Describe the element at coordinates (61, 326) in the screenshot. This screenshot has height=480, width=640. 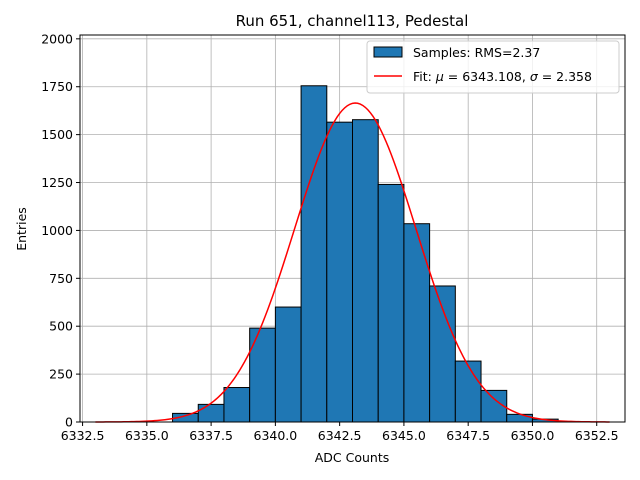
I see `y-tick-label-2: 500` at that location.